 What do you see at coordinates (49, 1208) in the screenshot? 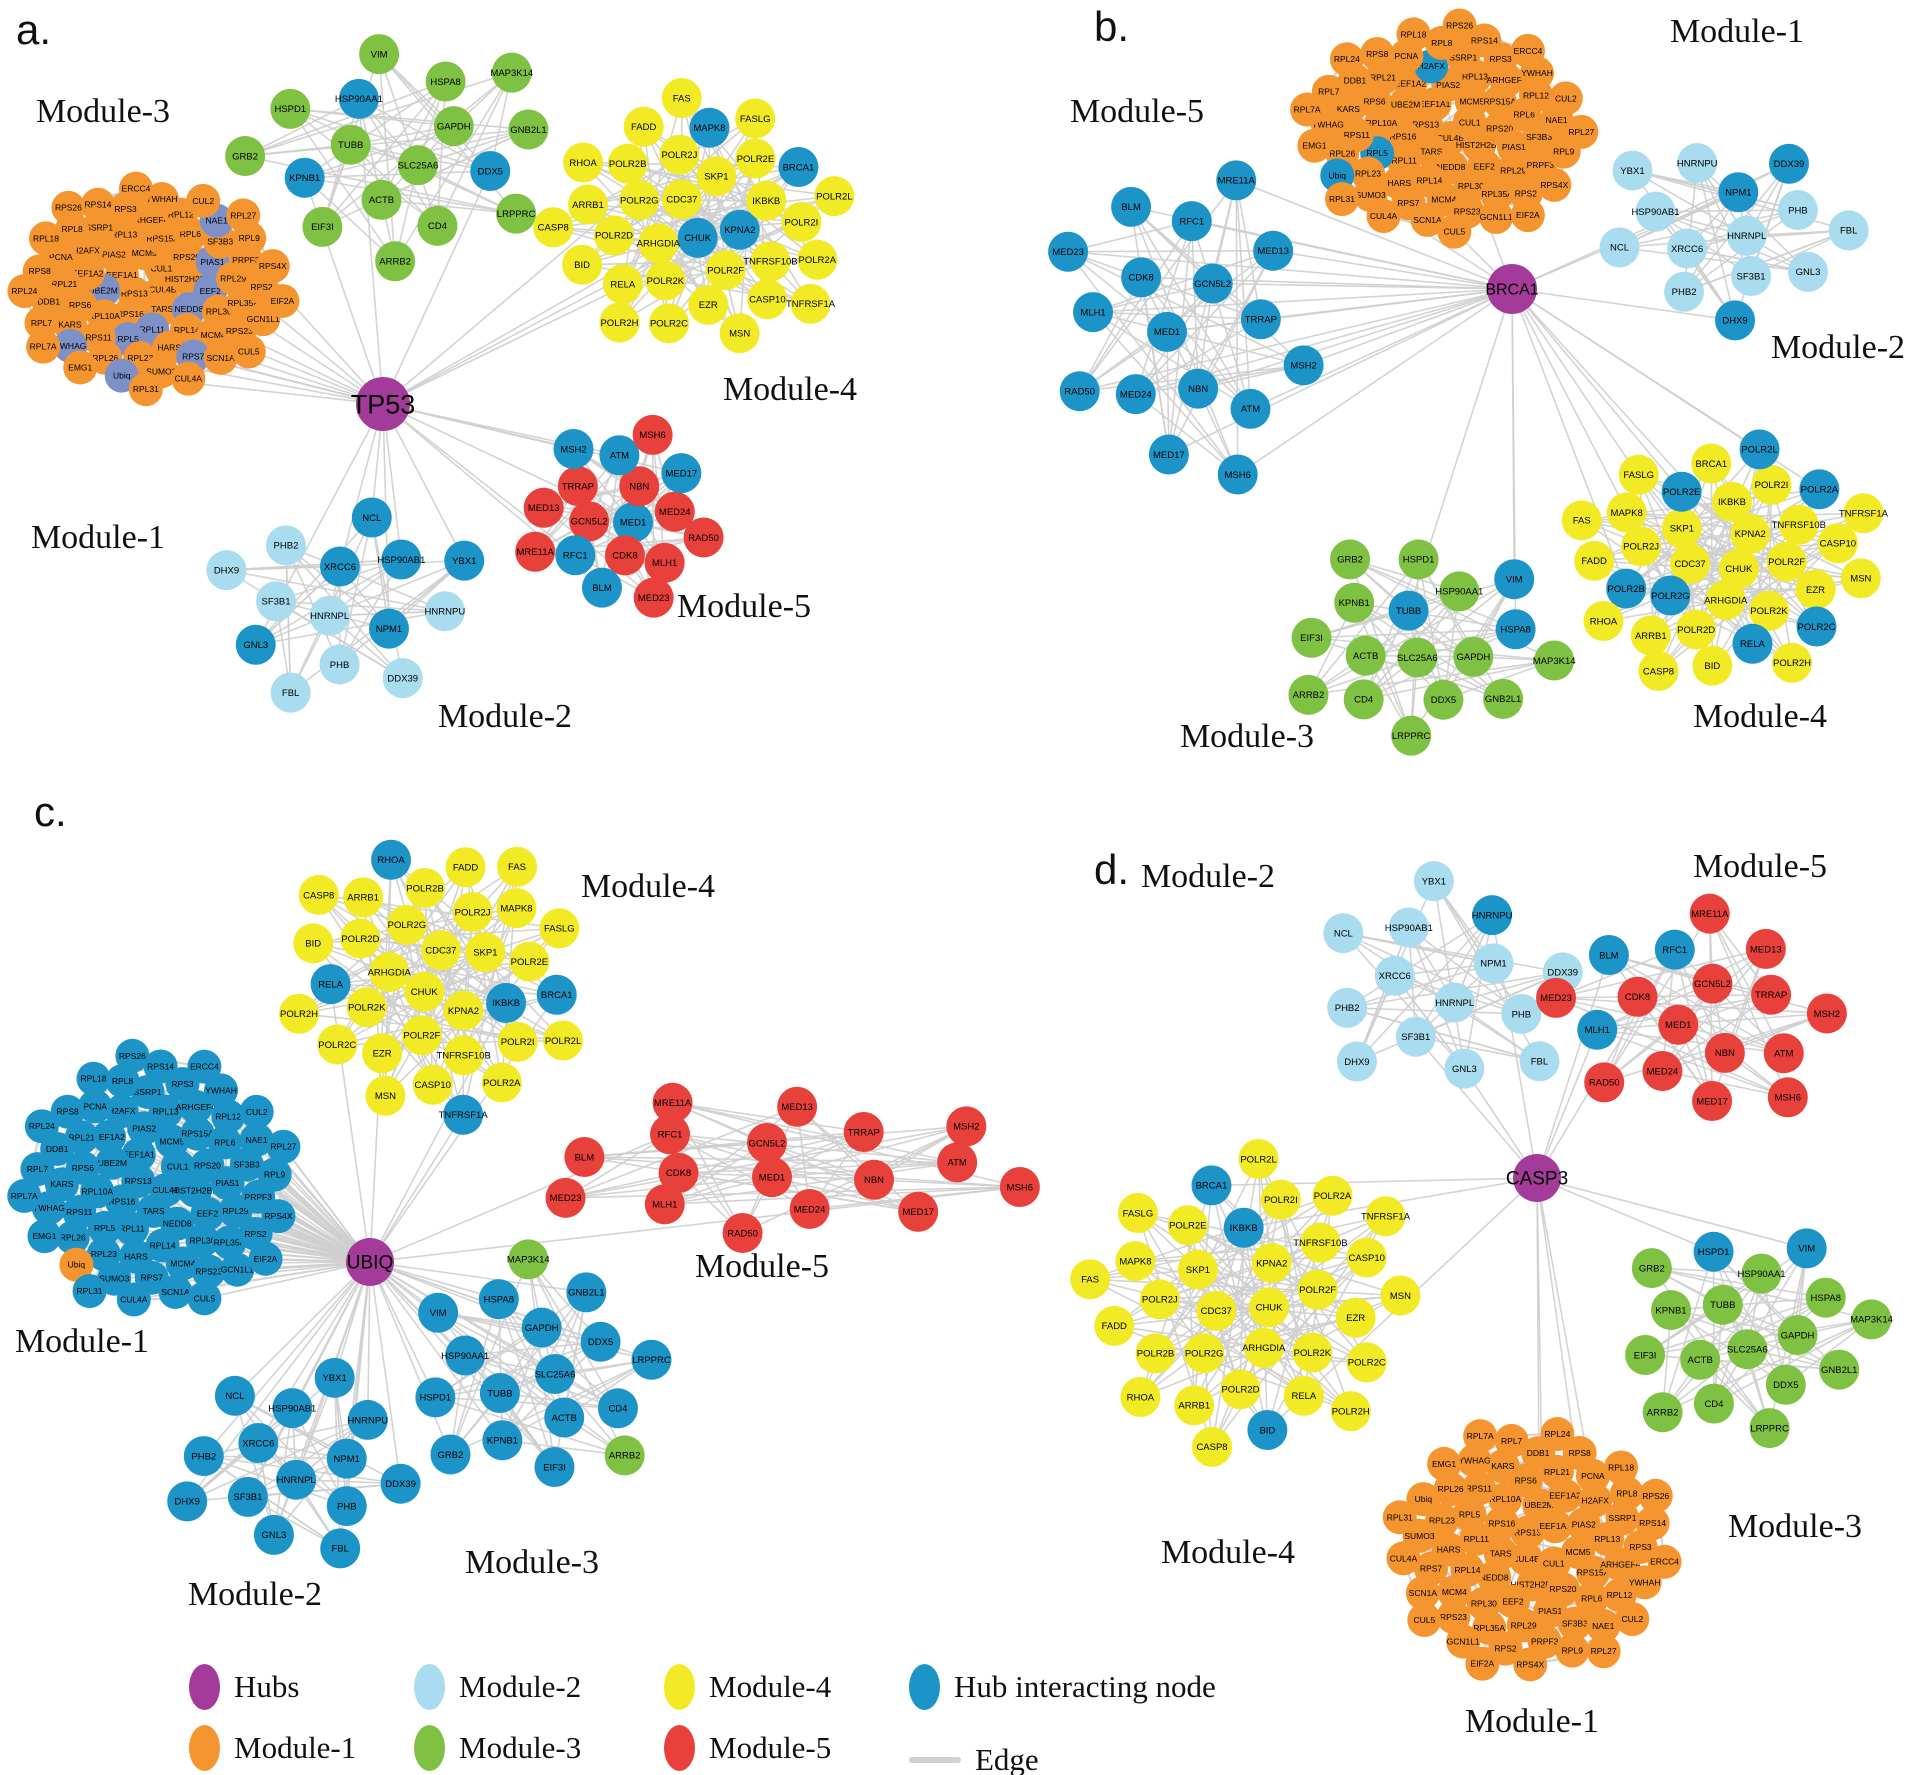
I see `gene-label: YWHAG` at bounding box center [49, 1208].